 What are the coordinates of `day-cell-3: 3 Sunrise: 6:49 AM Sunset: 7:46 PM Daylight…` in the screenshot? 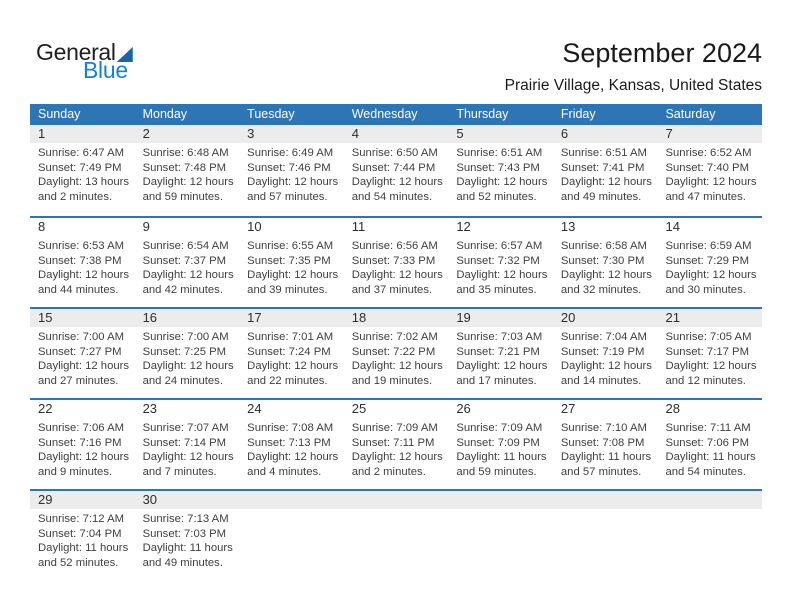 It's located at (291, 170).